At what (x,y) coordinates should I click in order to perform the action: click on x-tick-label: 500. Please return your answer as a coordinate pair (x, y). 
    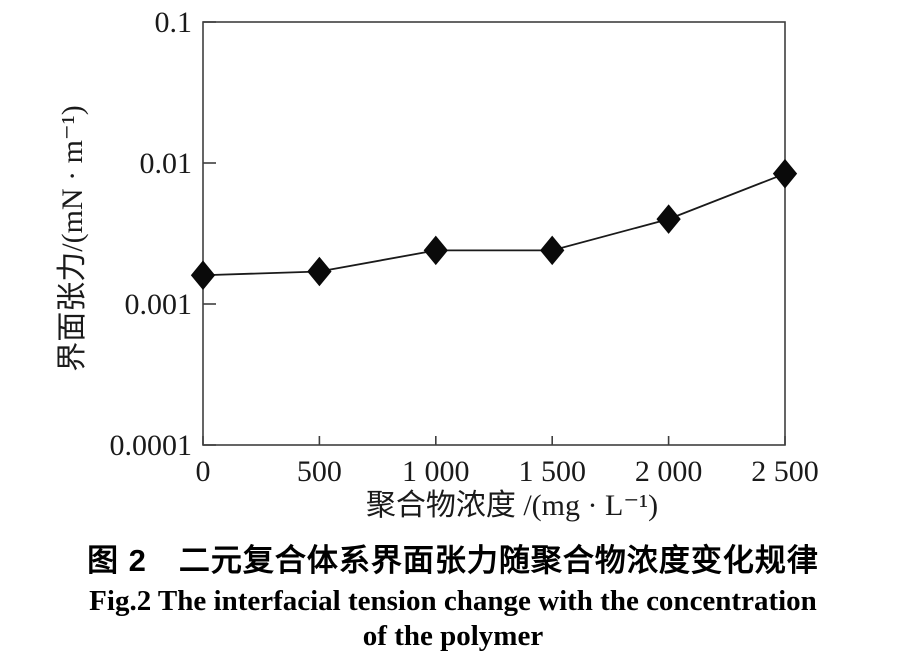
    Looking at the image, I should click on (319, 471).